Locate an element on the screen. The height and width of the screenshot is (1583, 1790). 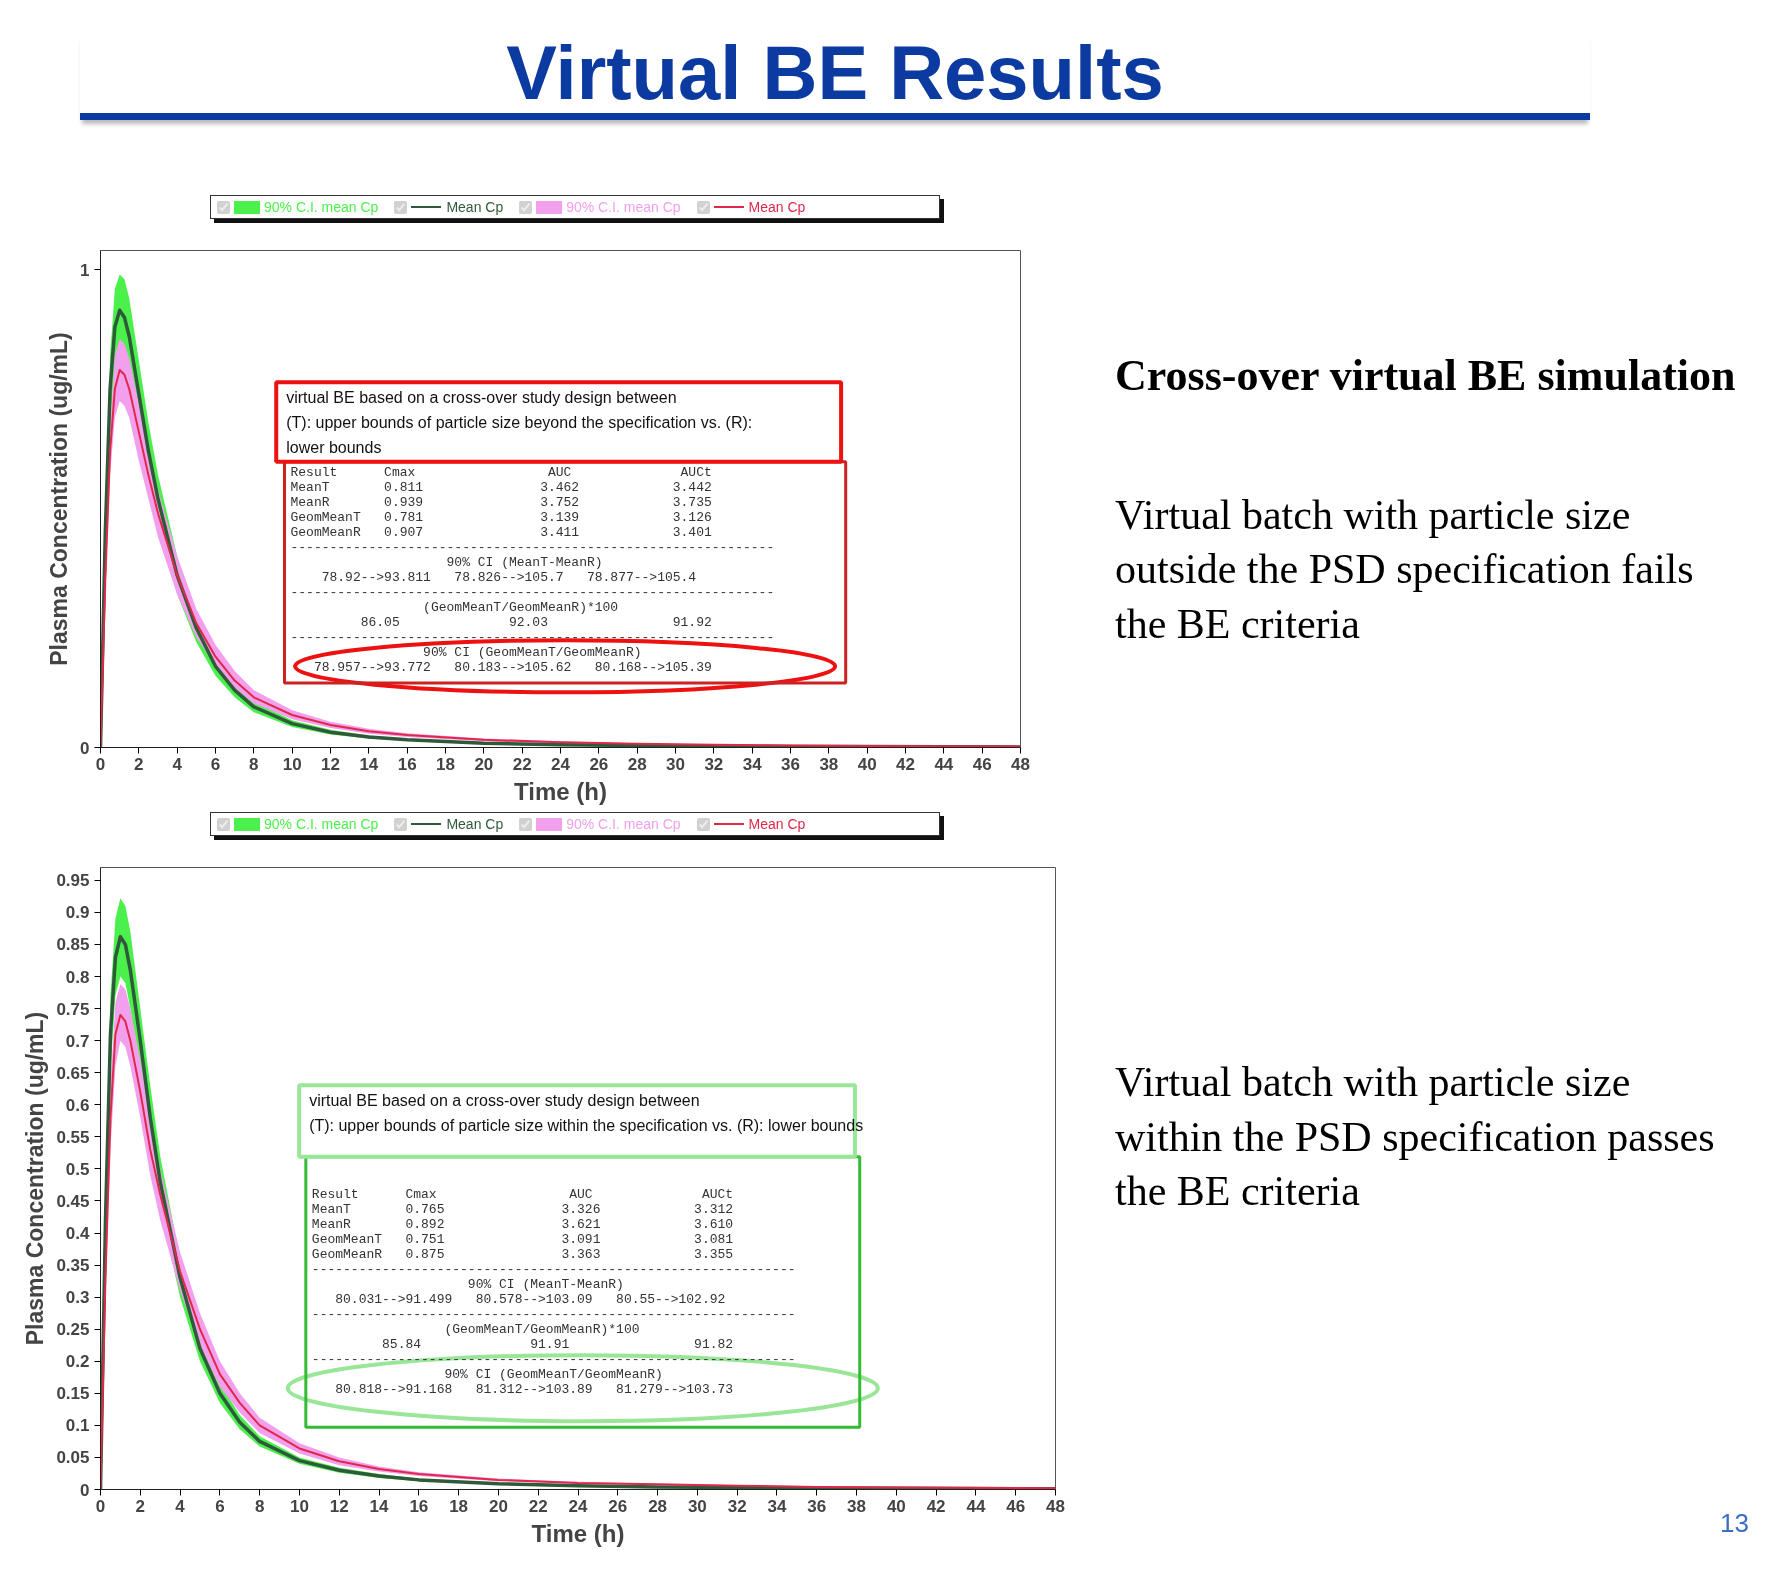
text: Result Cmax AUC AUCt MeanT 0.765 3.326 3.312 MeanR 0.892 3.621 3.610 GeomMeanT 0.751 3.091 3.081 GeomMeanR 0.875 3.363 3.355 -------------------------------------------------------------- 90% CI (MeanT-MeanR) 80.031-->91.499 80.578-->103.09 80.55-->102.92 -------------------------------------------------------------- (GeomMeanT/GeomMeanR)*100 85.84 91.91 91.82 -------------------------------------------------------------- 90% CI (GeomMeanT/GeomMeanR) 80.818-->91.168 81.312-->103.89 81.279-->103.73 is located at coordinates (553, 1292).